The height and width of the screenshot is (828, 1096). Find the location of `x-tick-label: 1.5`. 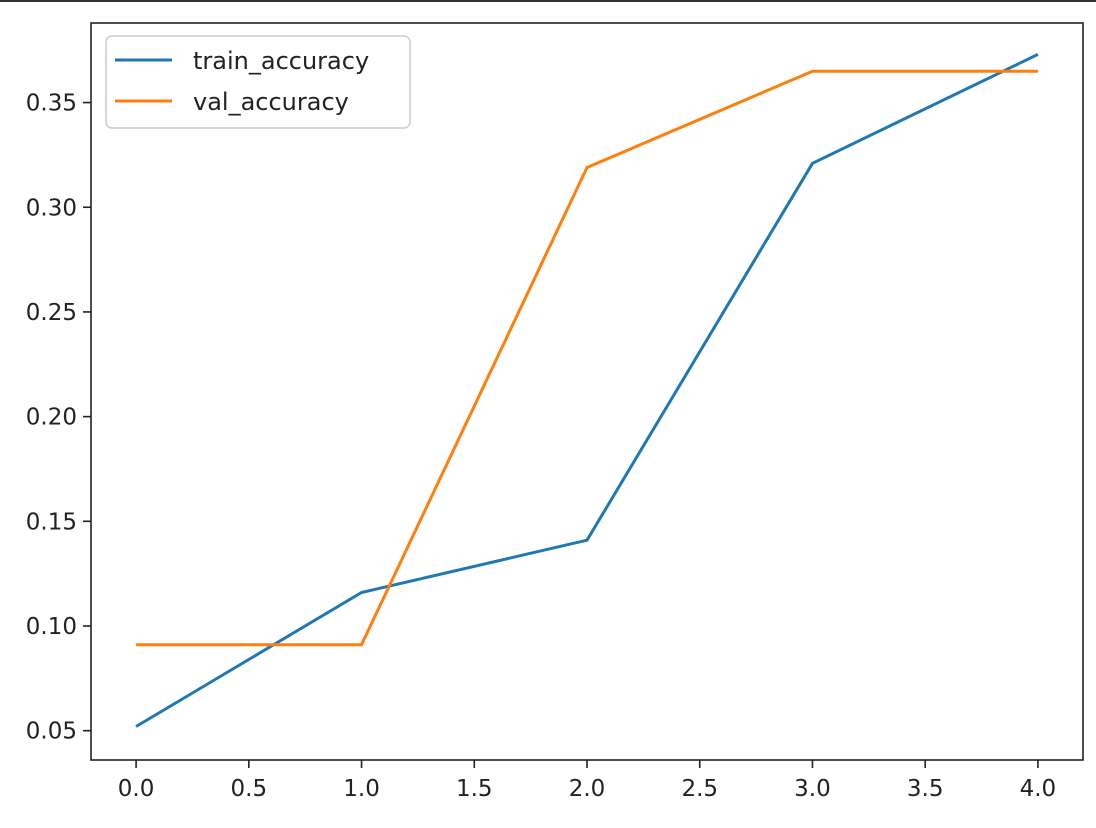

x-tick-label: 1.5 is located at coordinates (474, 789).